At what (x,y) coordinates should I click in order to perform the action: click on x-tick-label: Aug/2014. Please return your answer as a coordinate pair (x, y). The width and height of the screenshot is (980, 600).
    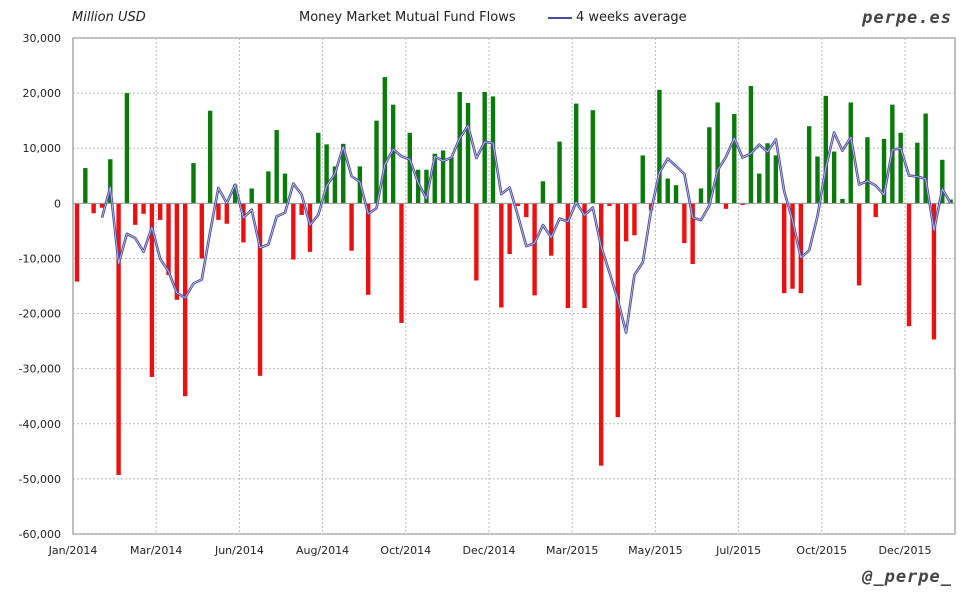
    Looking at the image, I should click on (322, 550).